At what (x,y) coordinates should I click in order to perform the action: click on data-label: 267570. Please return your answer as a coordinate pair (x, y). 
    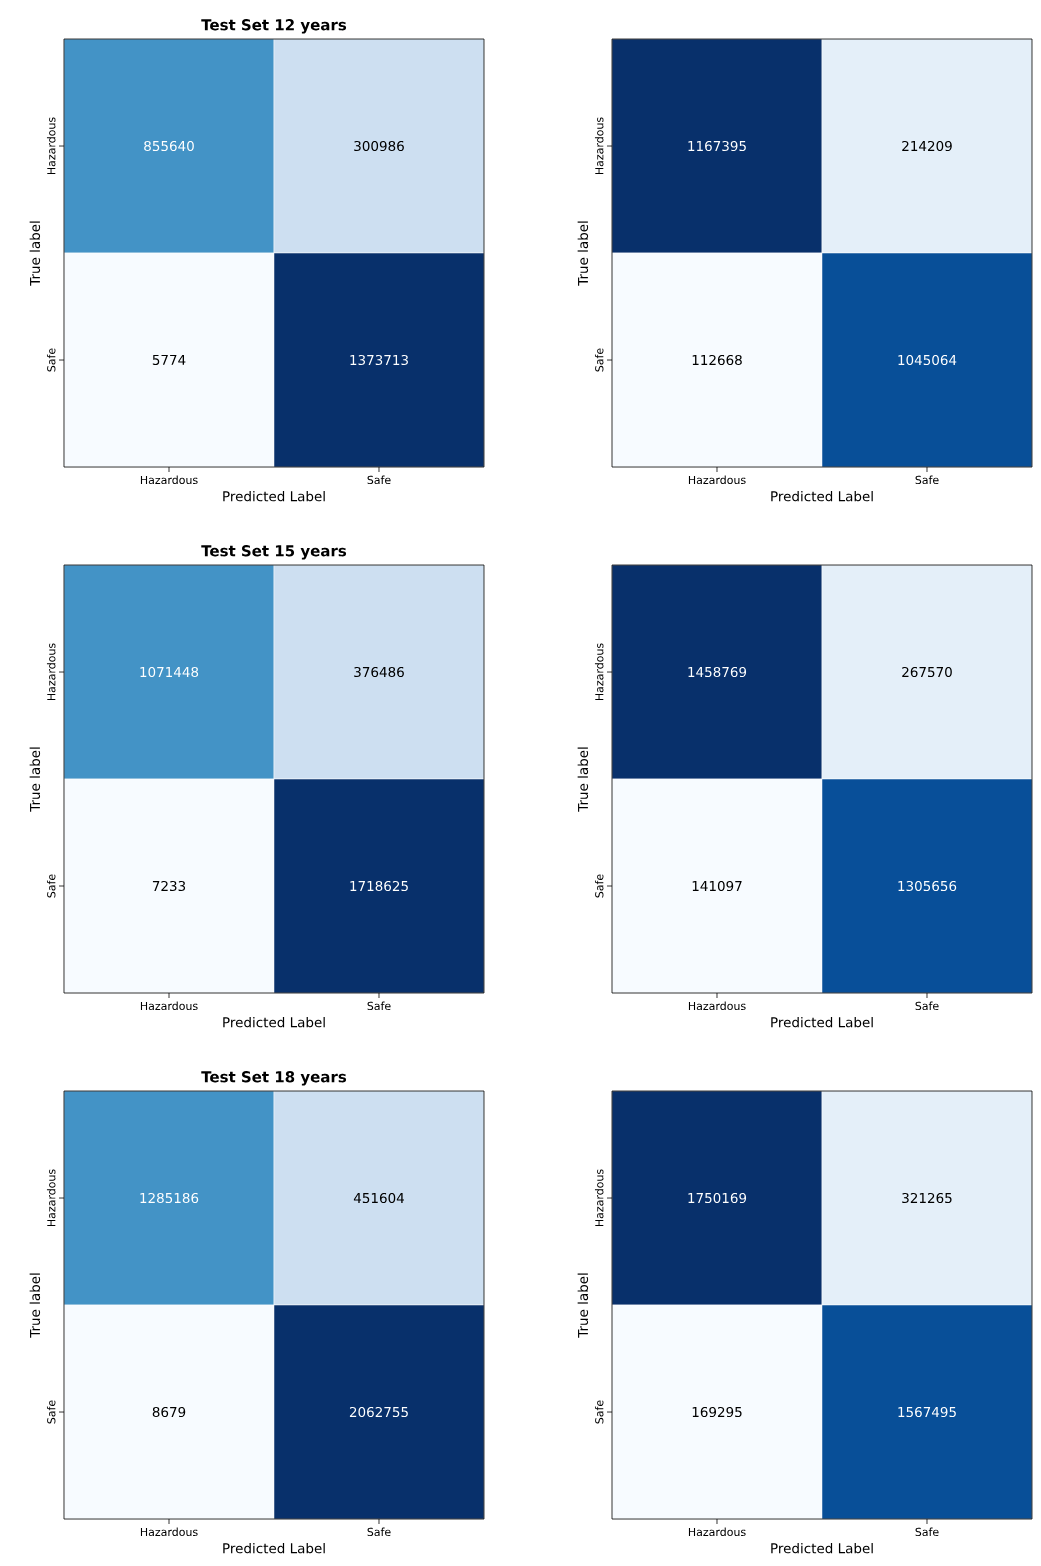
    Looking at the image, I should click on (927, 672).